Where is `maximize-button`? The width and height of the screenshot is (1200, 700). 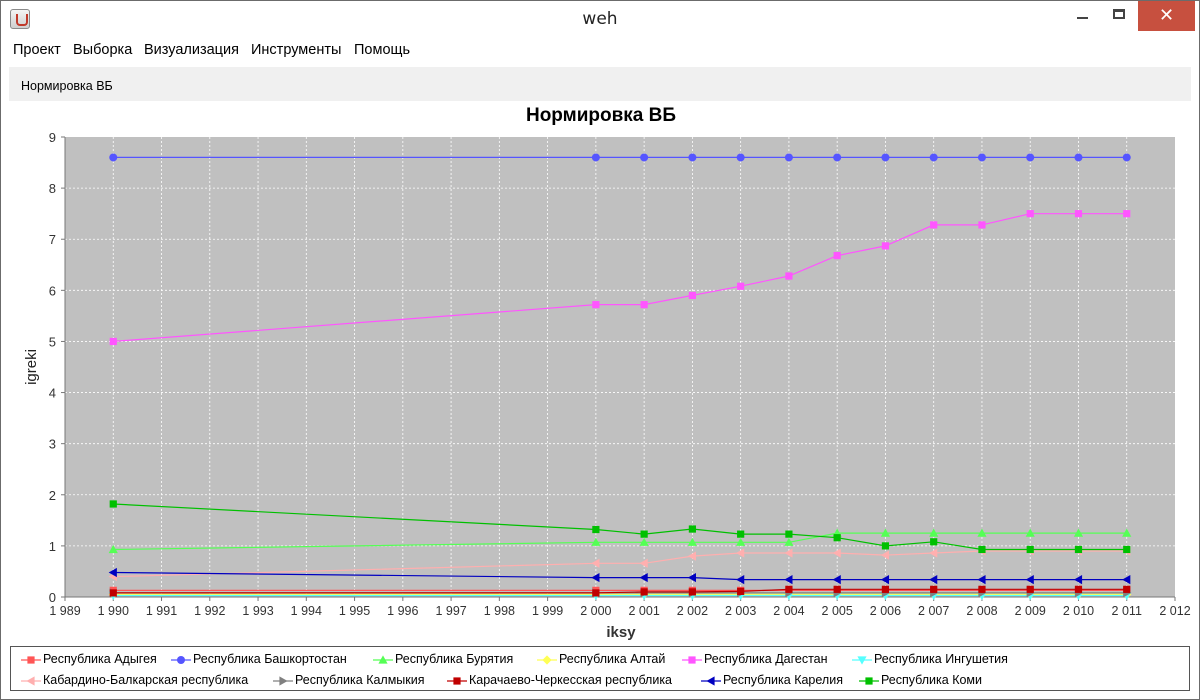
maximize-button is located at coordinates (1120, 17).